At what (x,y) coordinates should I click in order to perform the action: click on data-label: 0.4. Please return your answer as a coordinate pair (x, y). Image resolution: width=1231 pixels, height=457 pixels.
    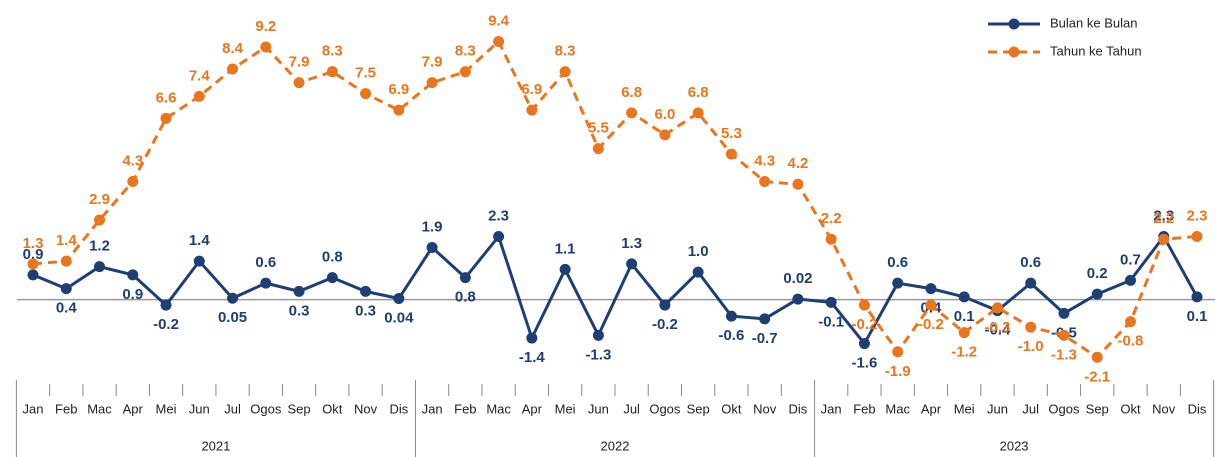
    Looking at the image, I should click on (67, 308).